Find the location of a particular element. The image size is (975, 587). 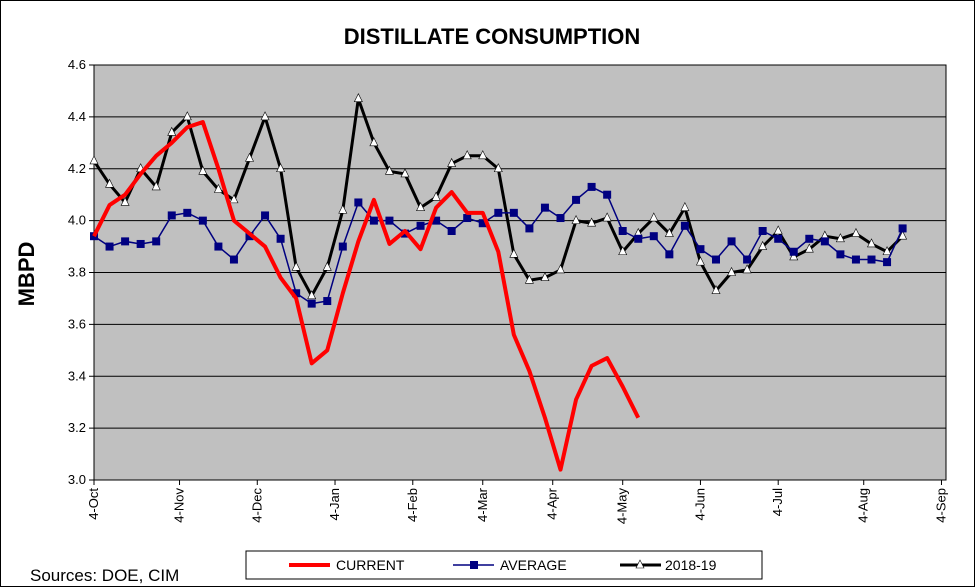

legend-box is located at coordinates (504, 565).